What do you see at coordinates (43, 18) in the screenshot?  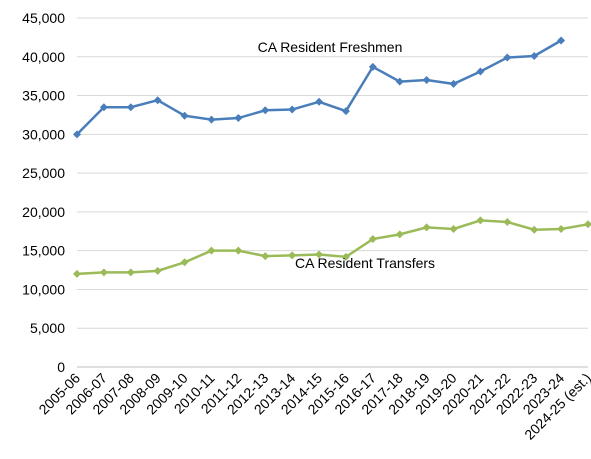 I see `y-tick-label: 45,000` at bounding box center [43, 18].